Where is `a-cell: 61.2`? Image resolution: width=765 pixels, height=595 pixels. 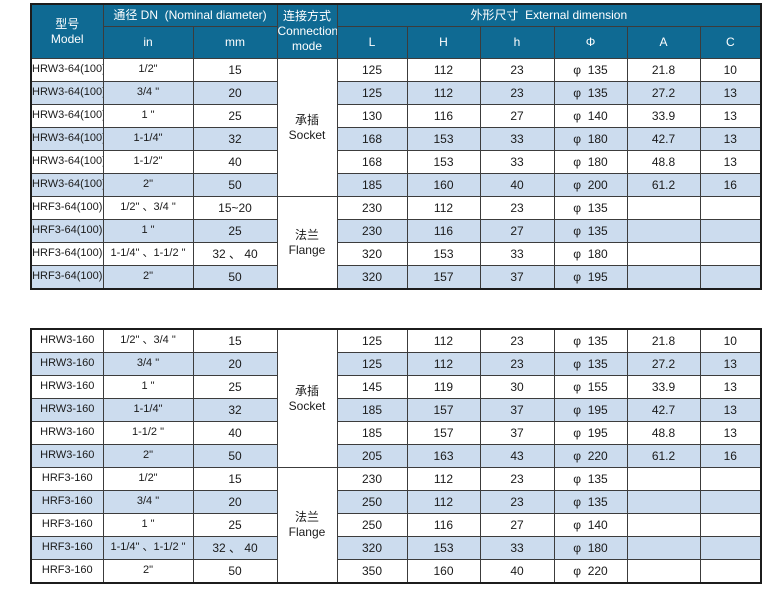 a-cell: 61.2 is located at coordinates (663, 185).